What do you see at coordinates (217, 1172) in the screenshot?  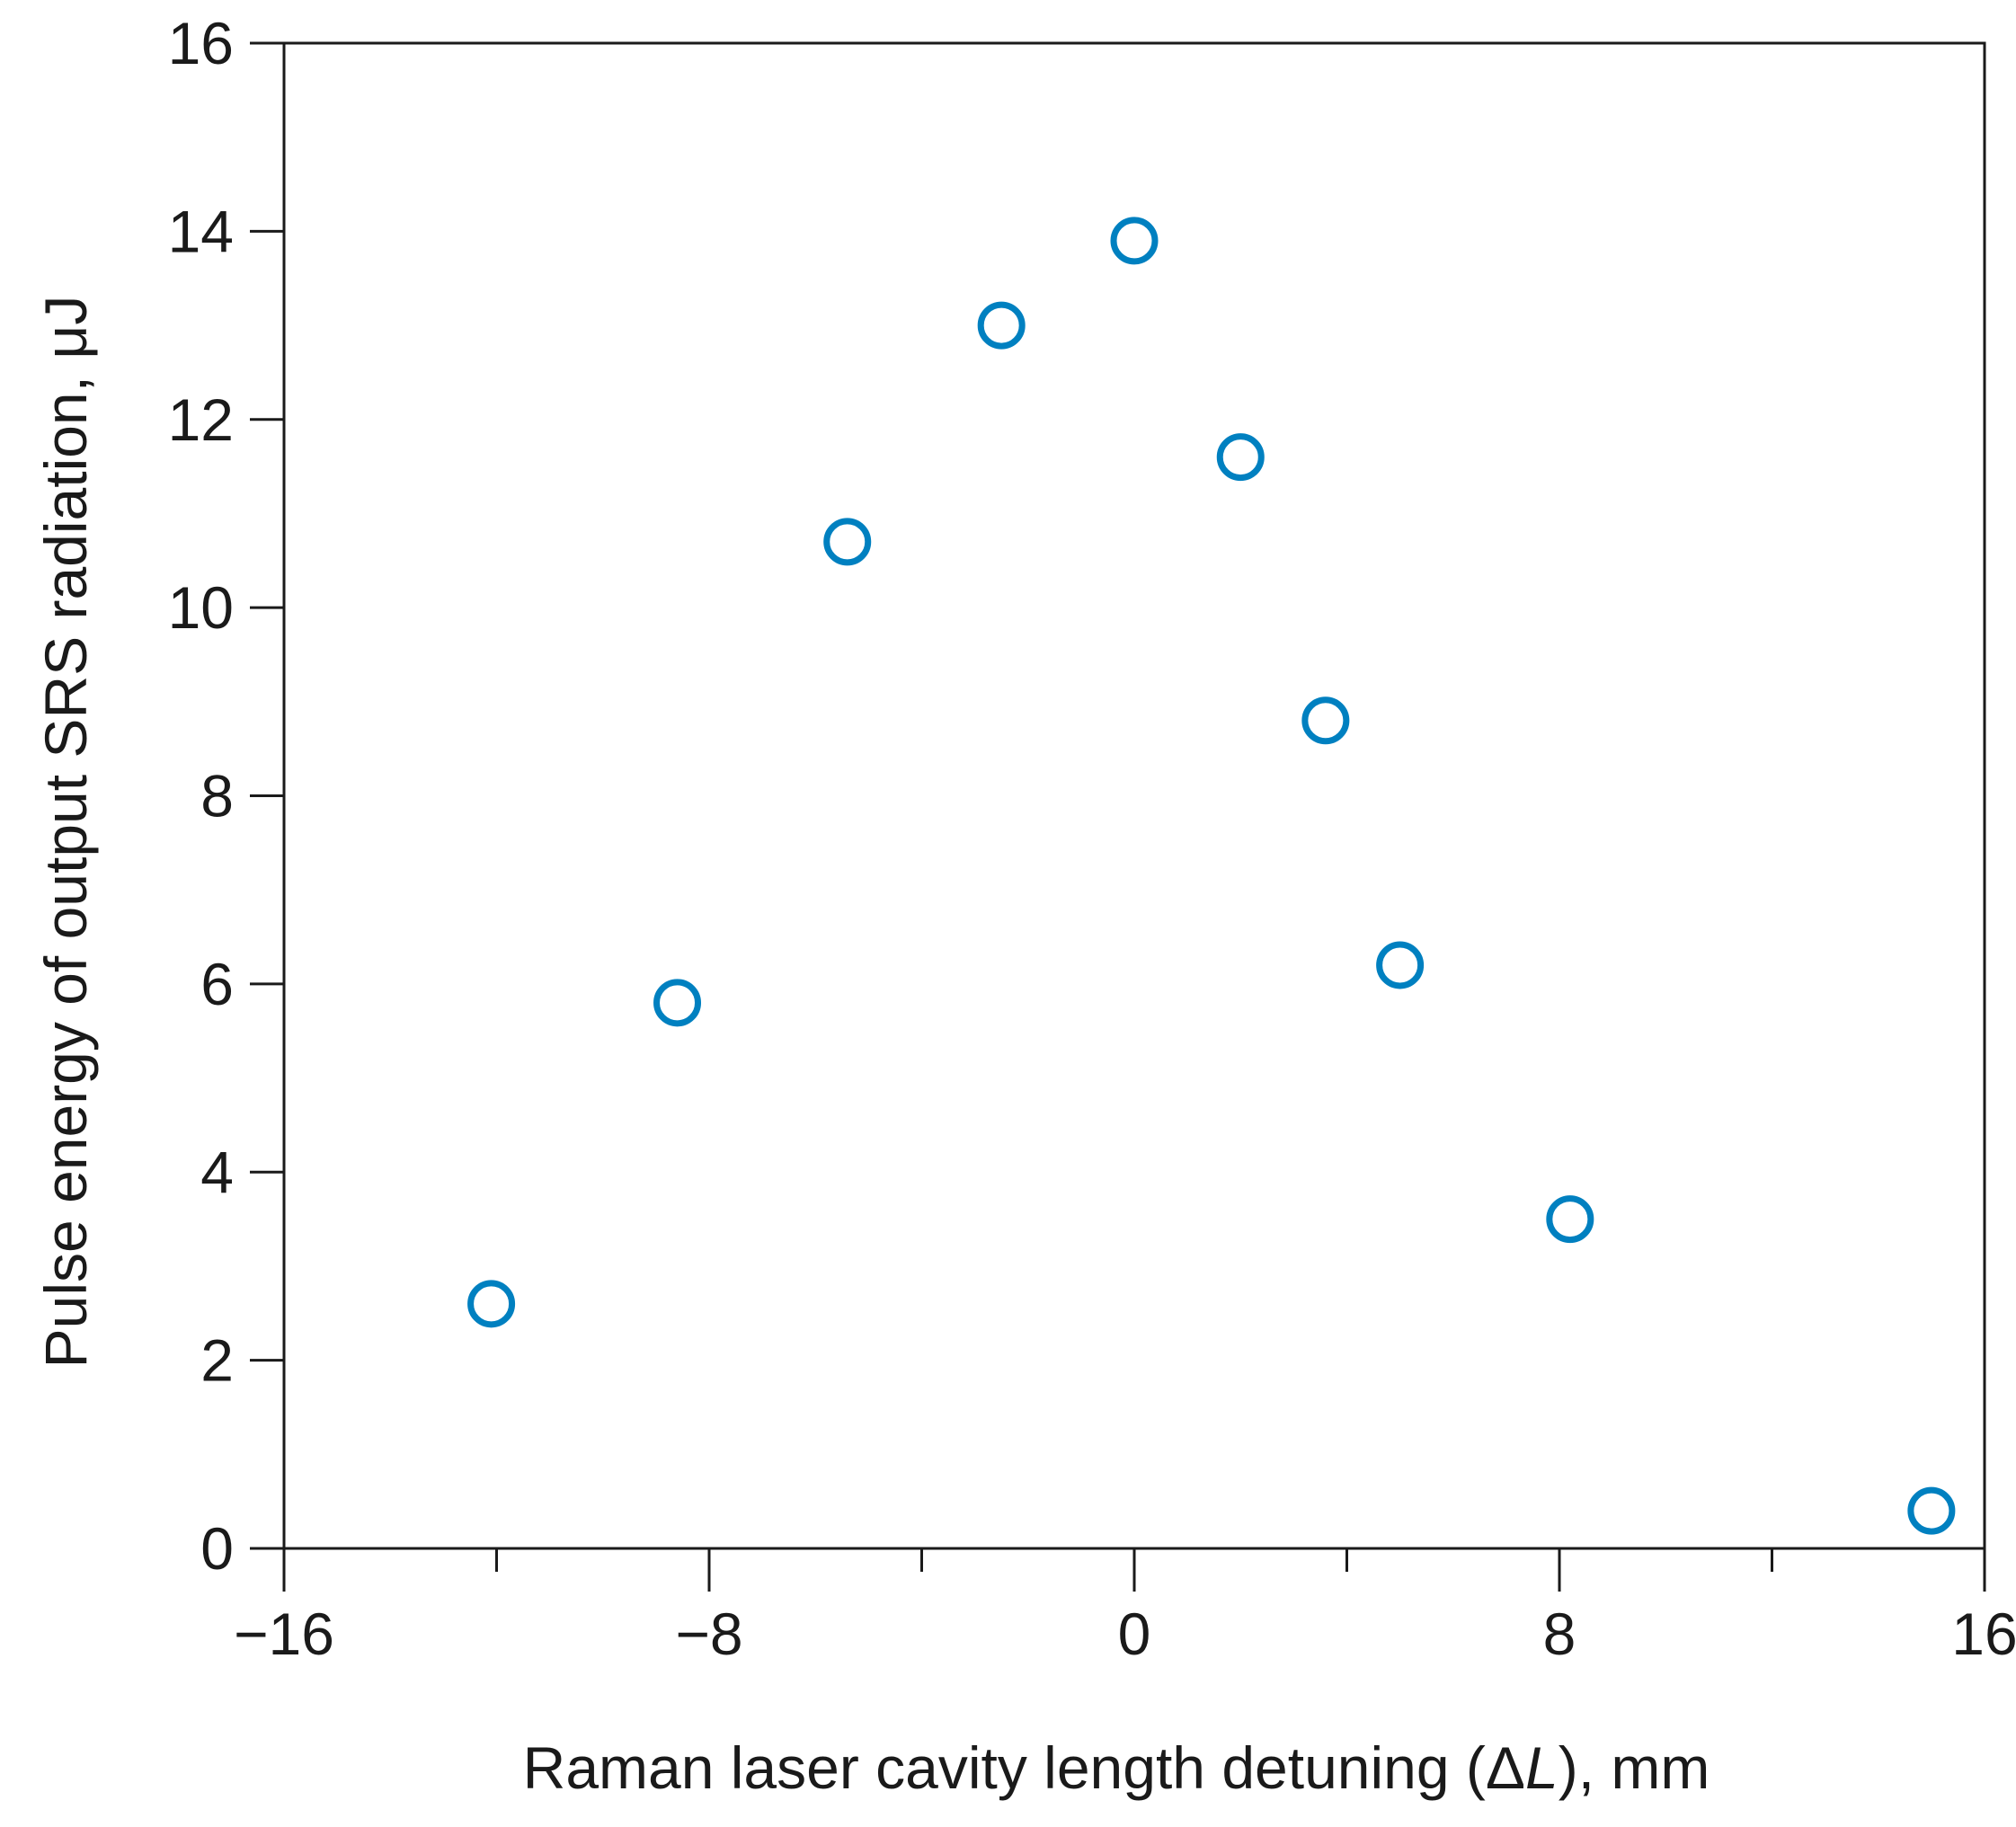 I see `y-tick-label: 4` at bounding box center [217, 1172].